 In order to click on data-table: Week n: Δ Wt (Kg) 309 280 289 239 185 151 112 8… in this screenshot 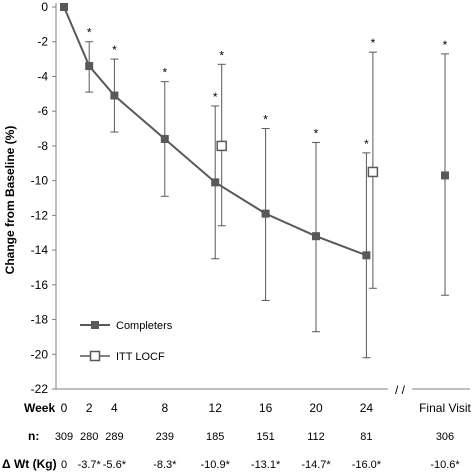, I will do `click(231, 436)`.